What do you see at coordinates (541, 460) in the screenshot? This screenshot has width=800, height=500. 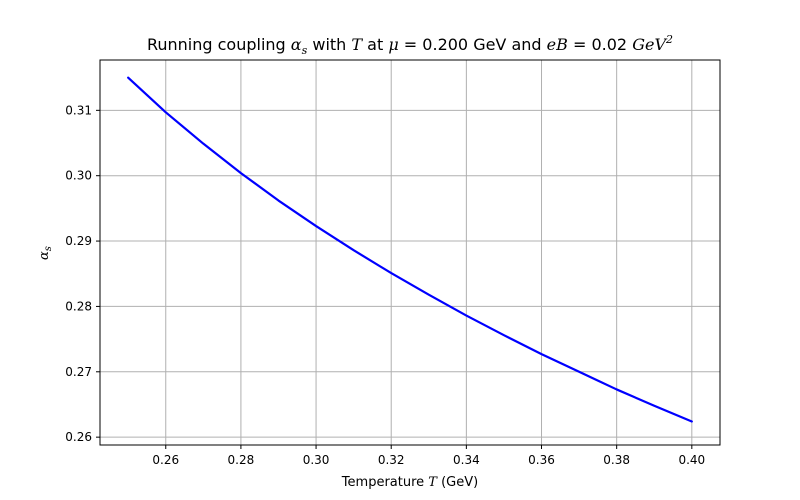 I see `x-tick-label: 0.36` at bounding box center [541, 460].